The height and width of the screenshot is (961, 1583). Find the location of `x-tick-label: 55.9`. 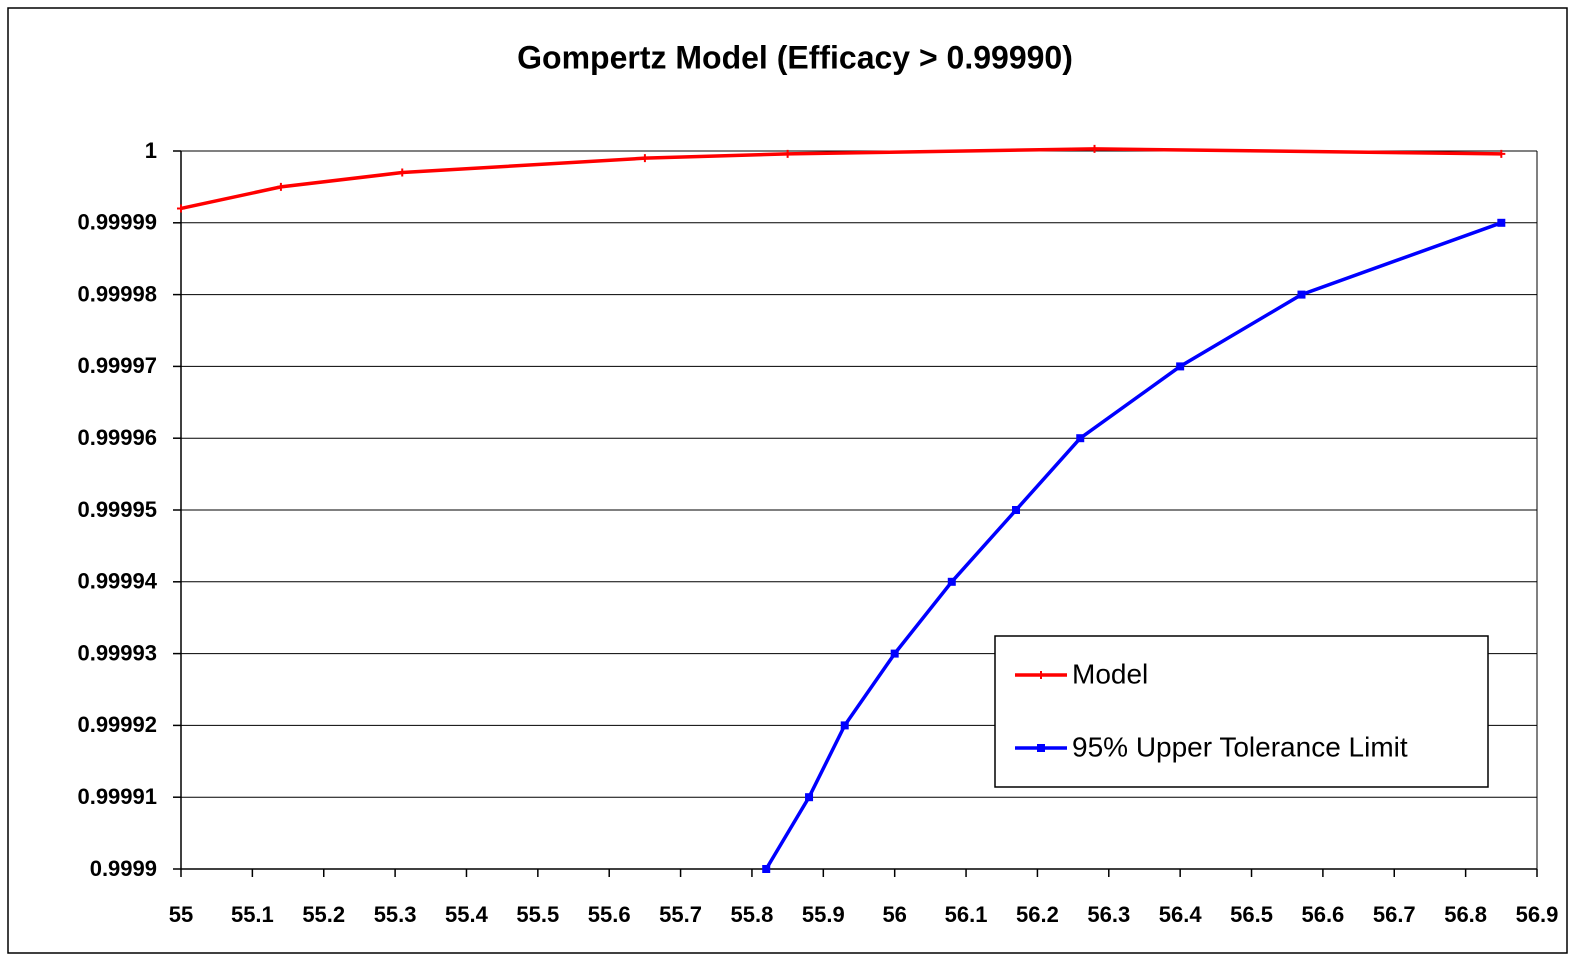

x-tick-label: 55.9 is located at coordinates (823, 914).